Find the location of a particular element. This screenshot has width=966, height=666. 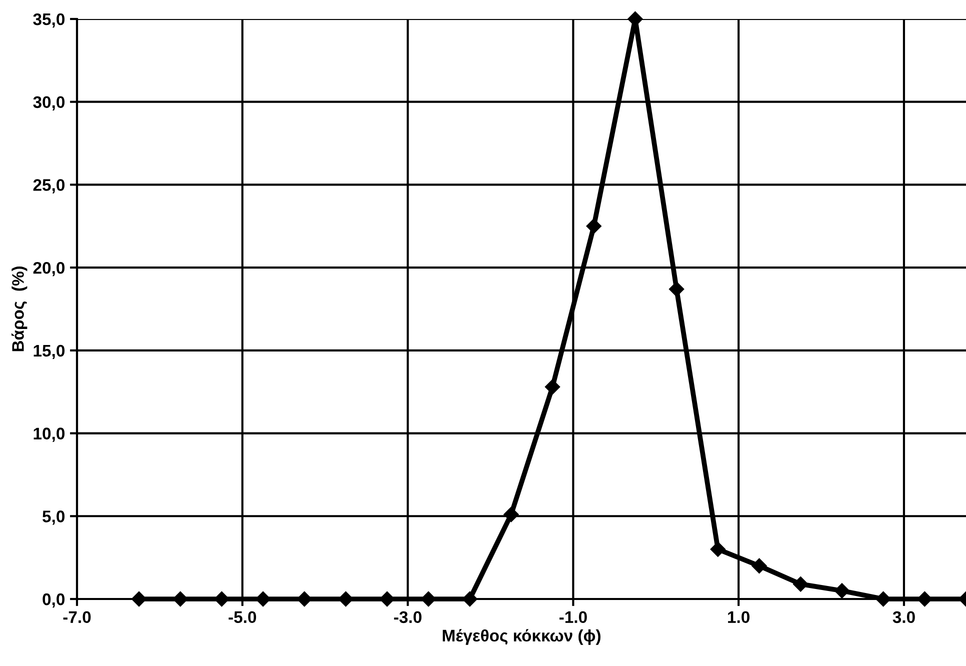

y-tick-label: 25,0 is located at coordinates (49, 186).